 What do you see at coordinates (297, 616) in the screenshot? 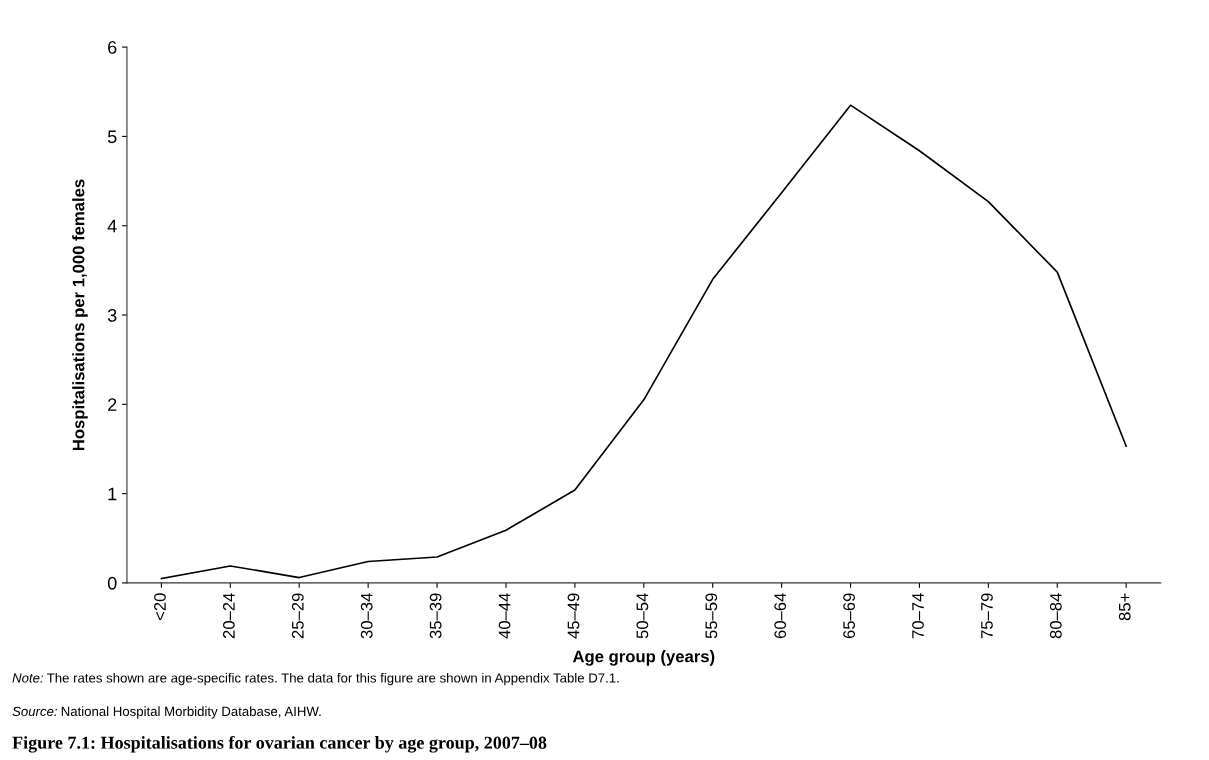
I see `x-tick-label: 25–29` at bounding box center [297, 616].